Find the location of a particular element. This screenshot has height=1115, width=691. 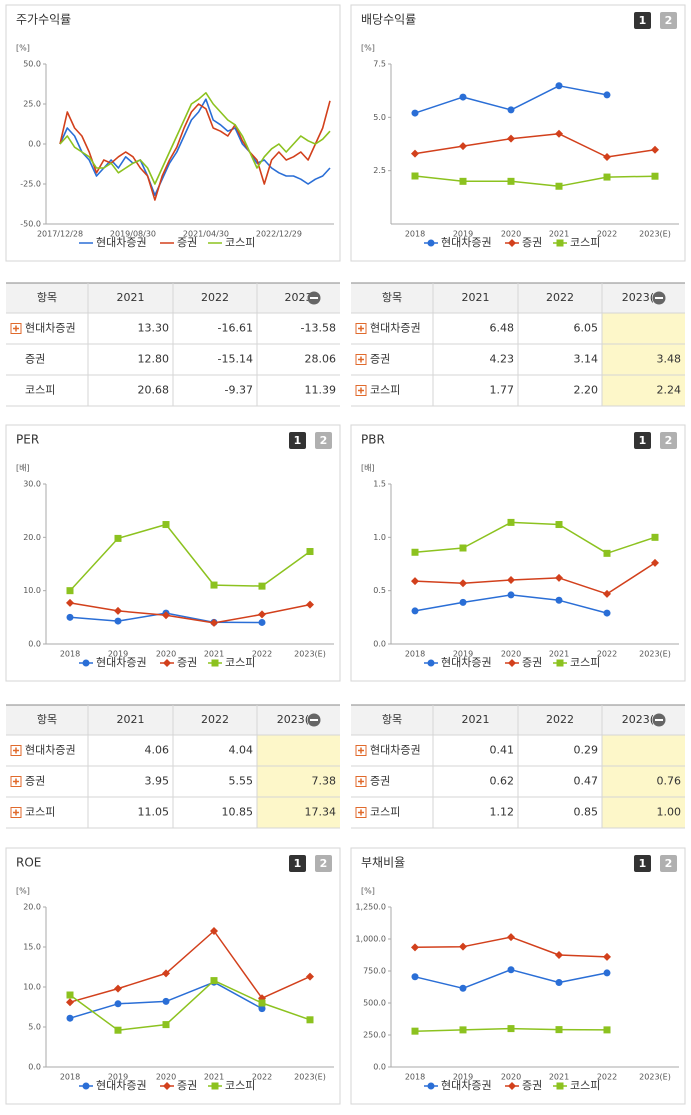

cell-value: 0.29 is located at coordinates (586, 750).